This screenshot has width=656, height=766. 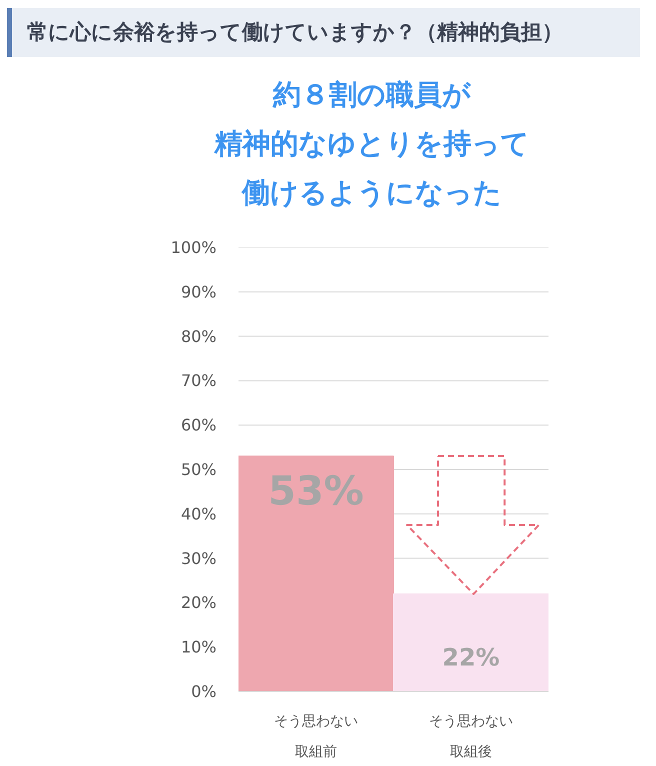 I want to click on y-tick-label: 30%, so click(x=198, y=558).